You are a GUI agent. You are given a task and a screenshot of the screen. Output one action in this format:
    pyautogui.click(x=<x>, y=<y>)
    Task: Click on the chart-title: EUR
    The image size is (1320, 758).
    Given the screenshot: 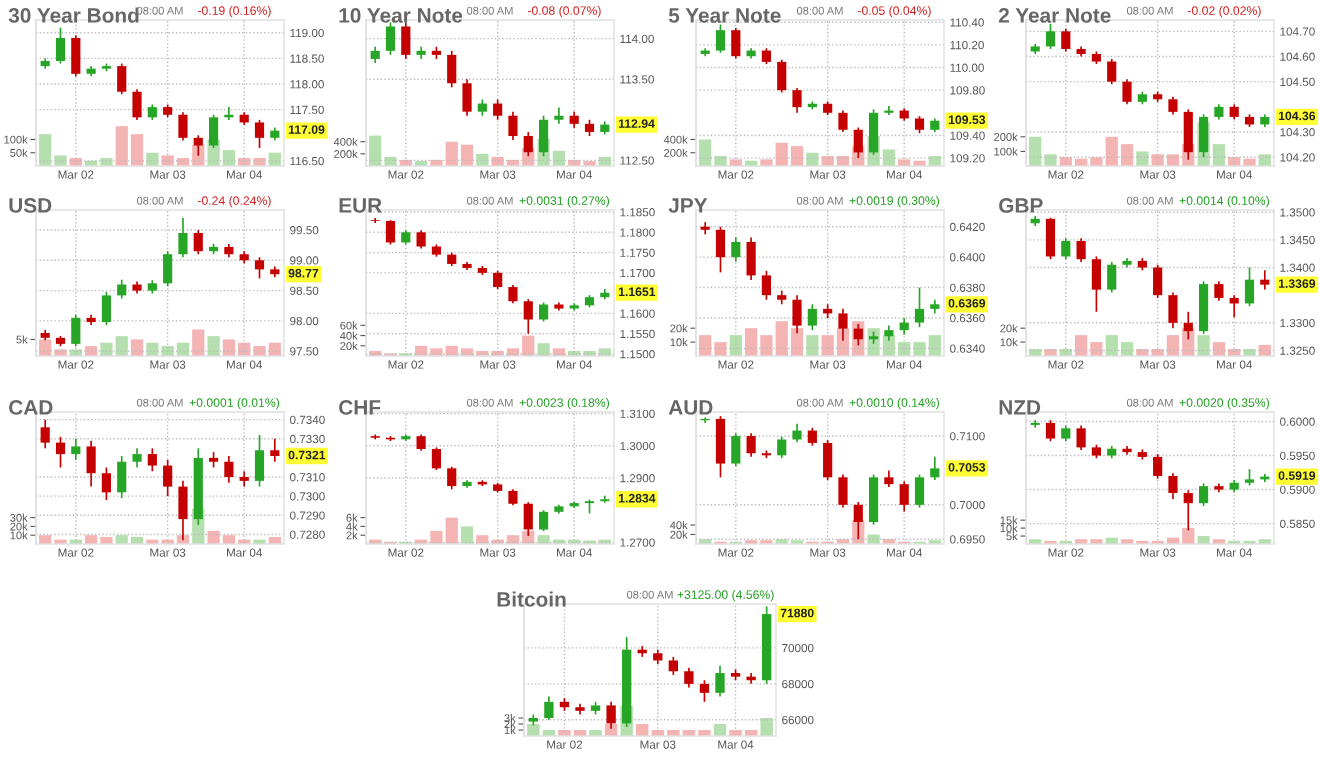 What is the action you would take?
    pyautogui.click(x=360, y=205)
    